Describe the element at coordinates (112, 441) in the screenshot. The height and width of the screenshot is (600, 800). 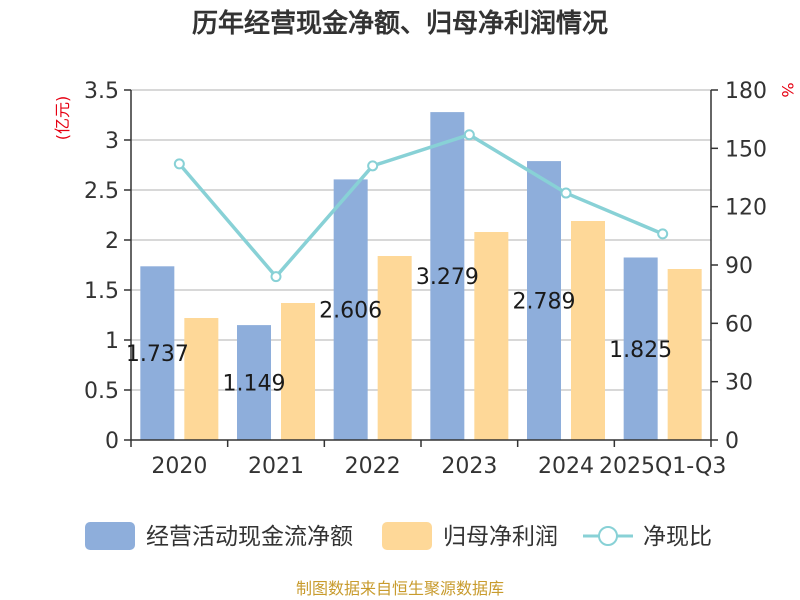
I see `y-left-tick-label: 0` at that location.